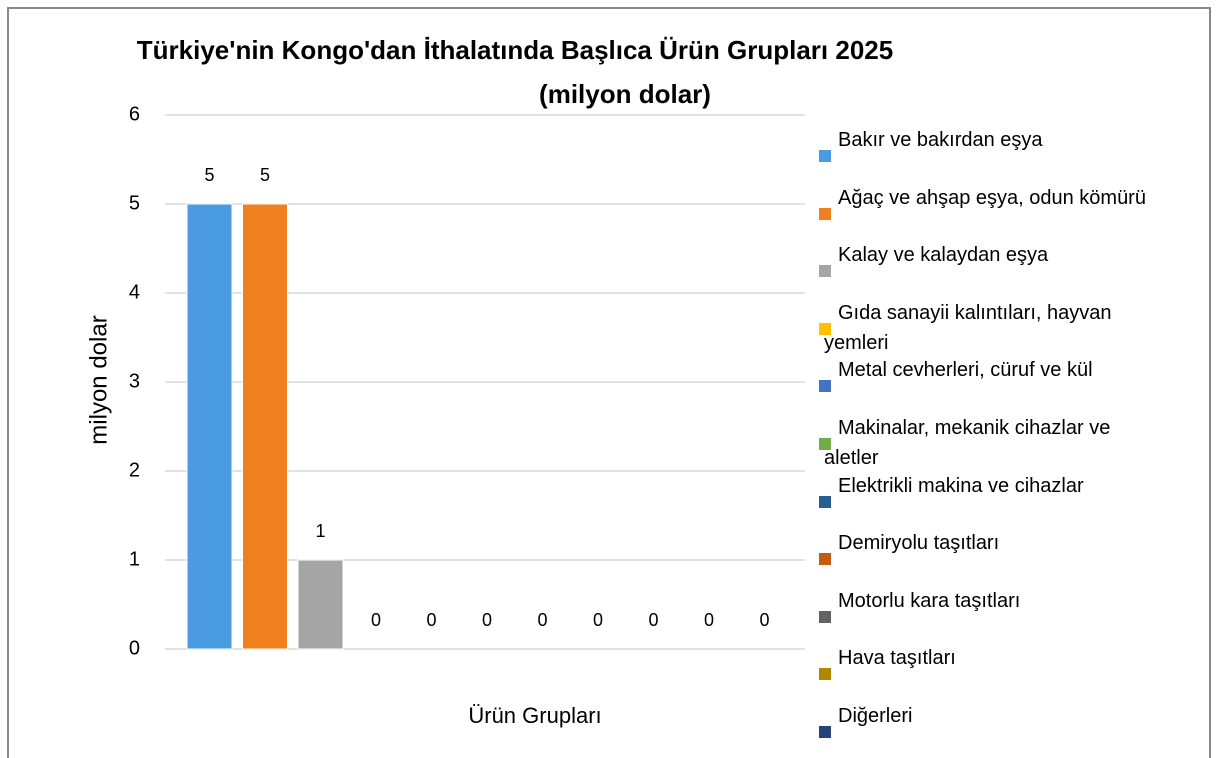  Describe the element at coordinates (875, 716) in the screenshot. I see `legend-label: Diğerleri` at that location.